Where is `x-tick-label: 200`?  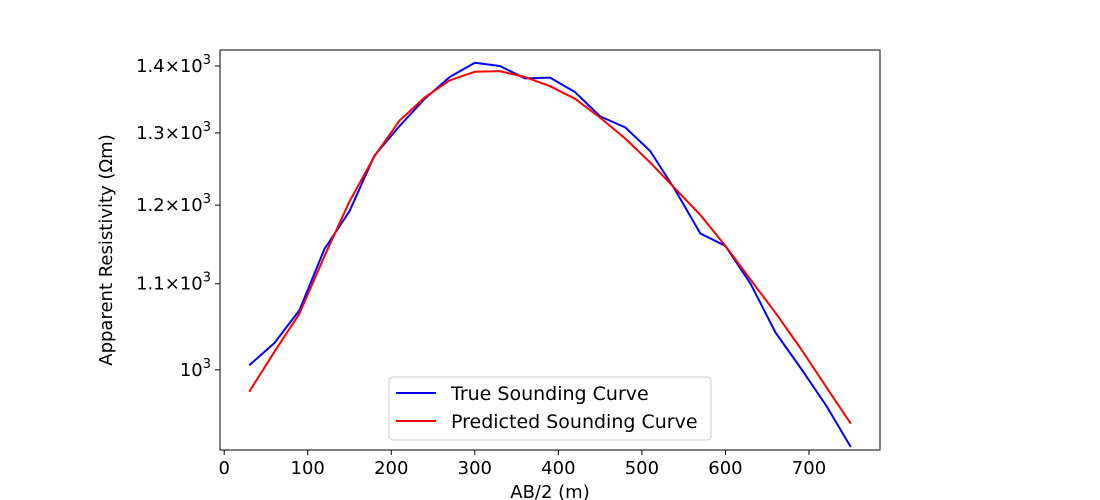 x-tick-label: 200 is located at coordinates (391, 468).